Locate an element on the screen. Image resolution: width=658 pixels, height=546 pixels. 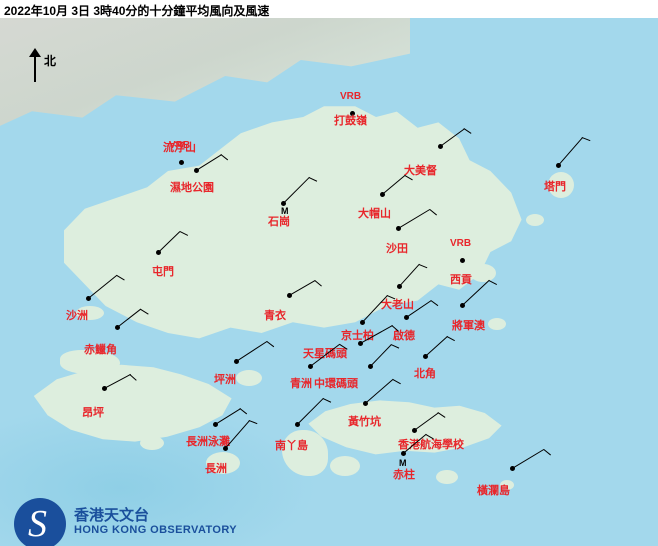
marker-m-shek-kong: M is located at coordinates (285, 211).